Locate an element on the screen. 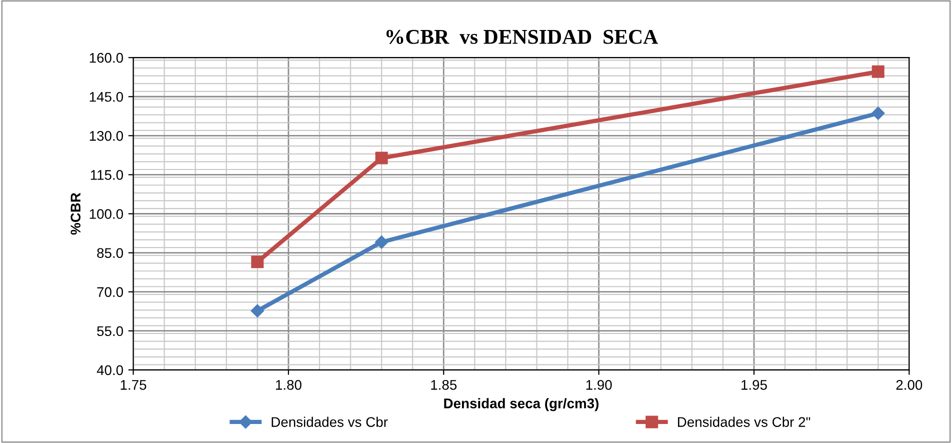 The image size is (952, 443). legend-label: Densidades vs Cbr is located at coordinates (330, 421).